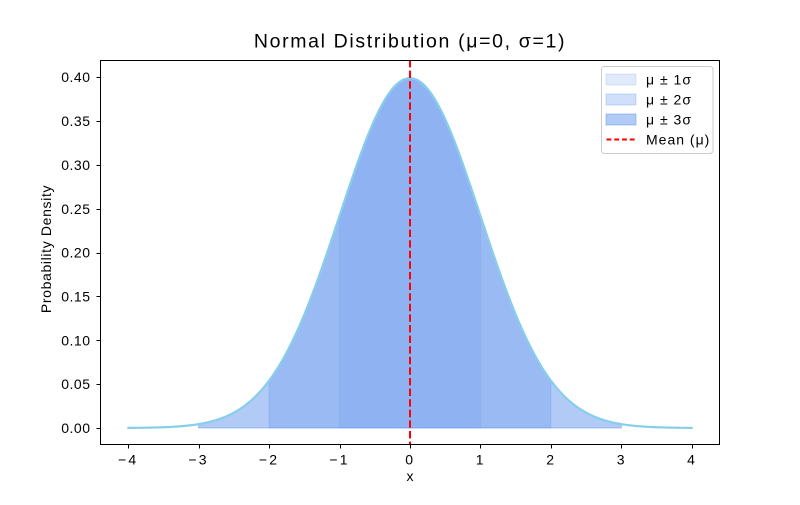 Image resolution: width=800 pixels, height=505 pixels. I want to click on svg-text: x, so click(410, 476).